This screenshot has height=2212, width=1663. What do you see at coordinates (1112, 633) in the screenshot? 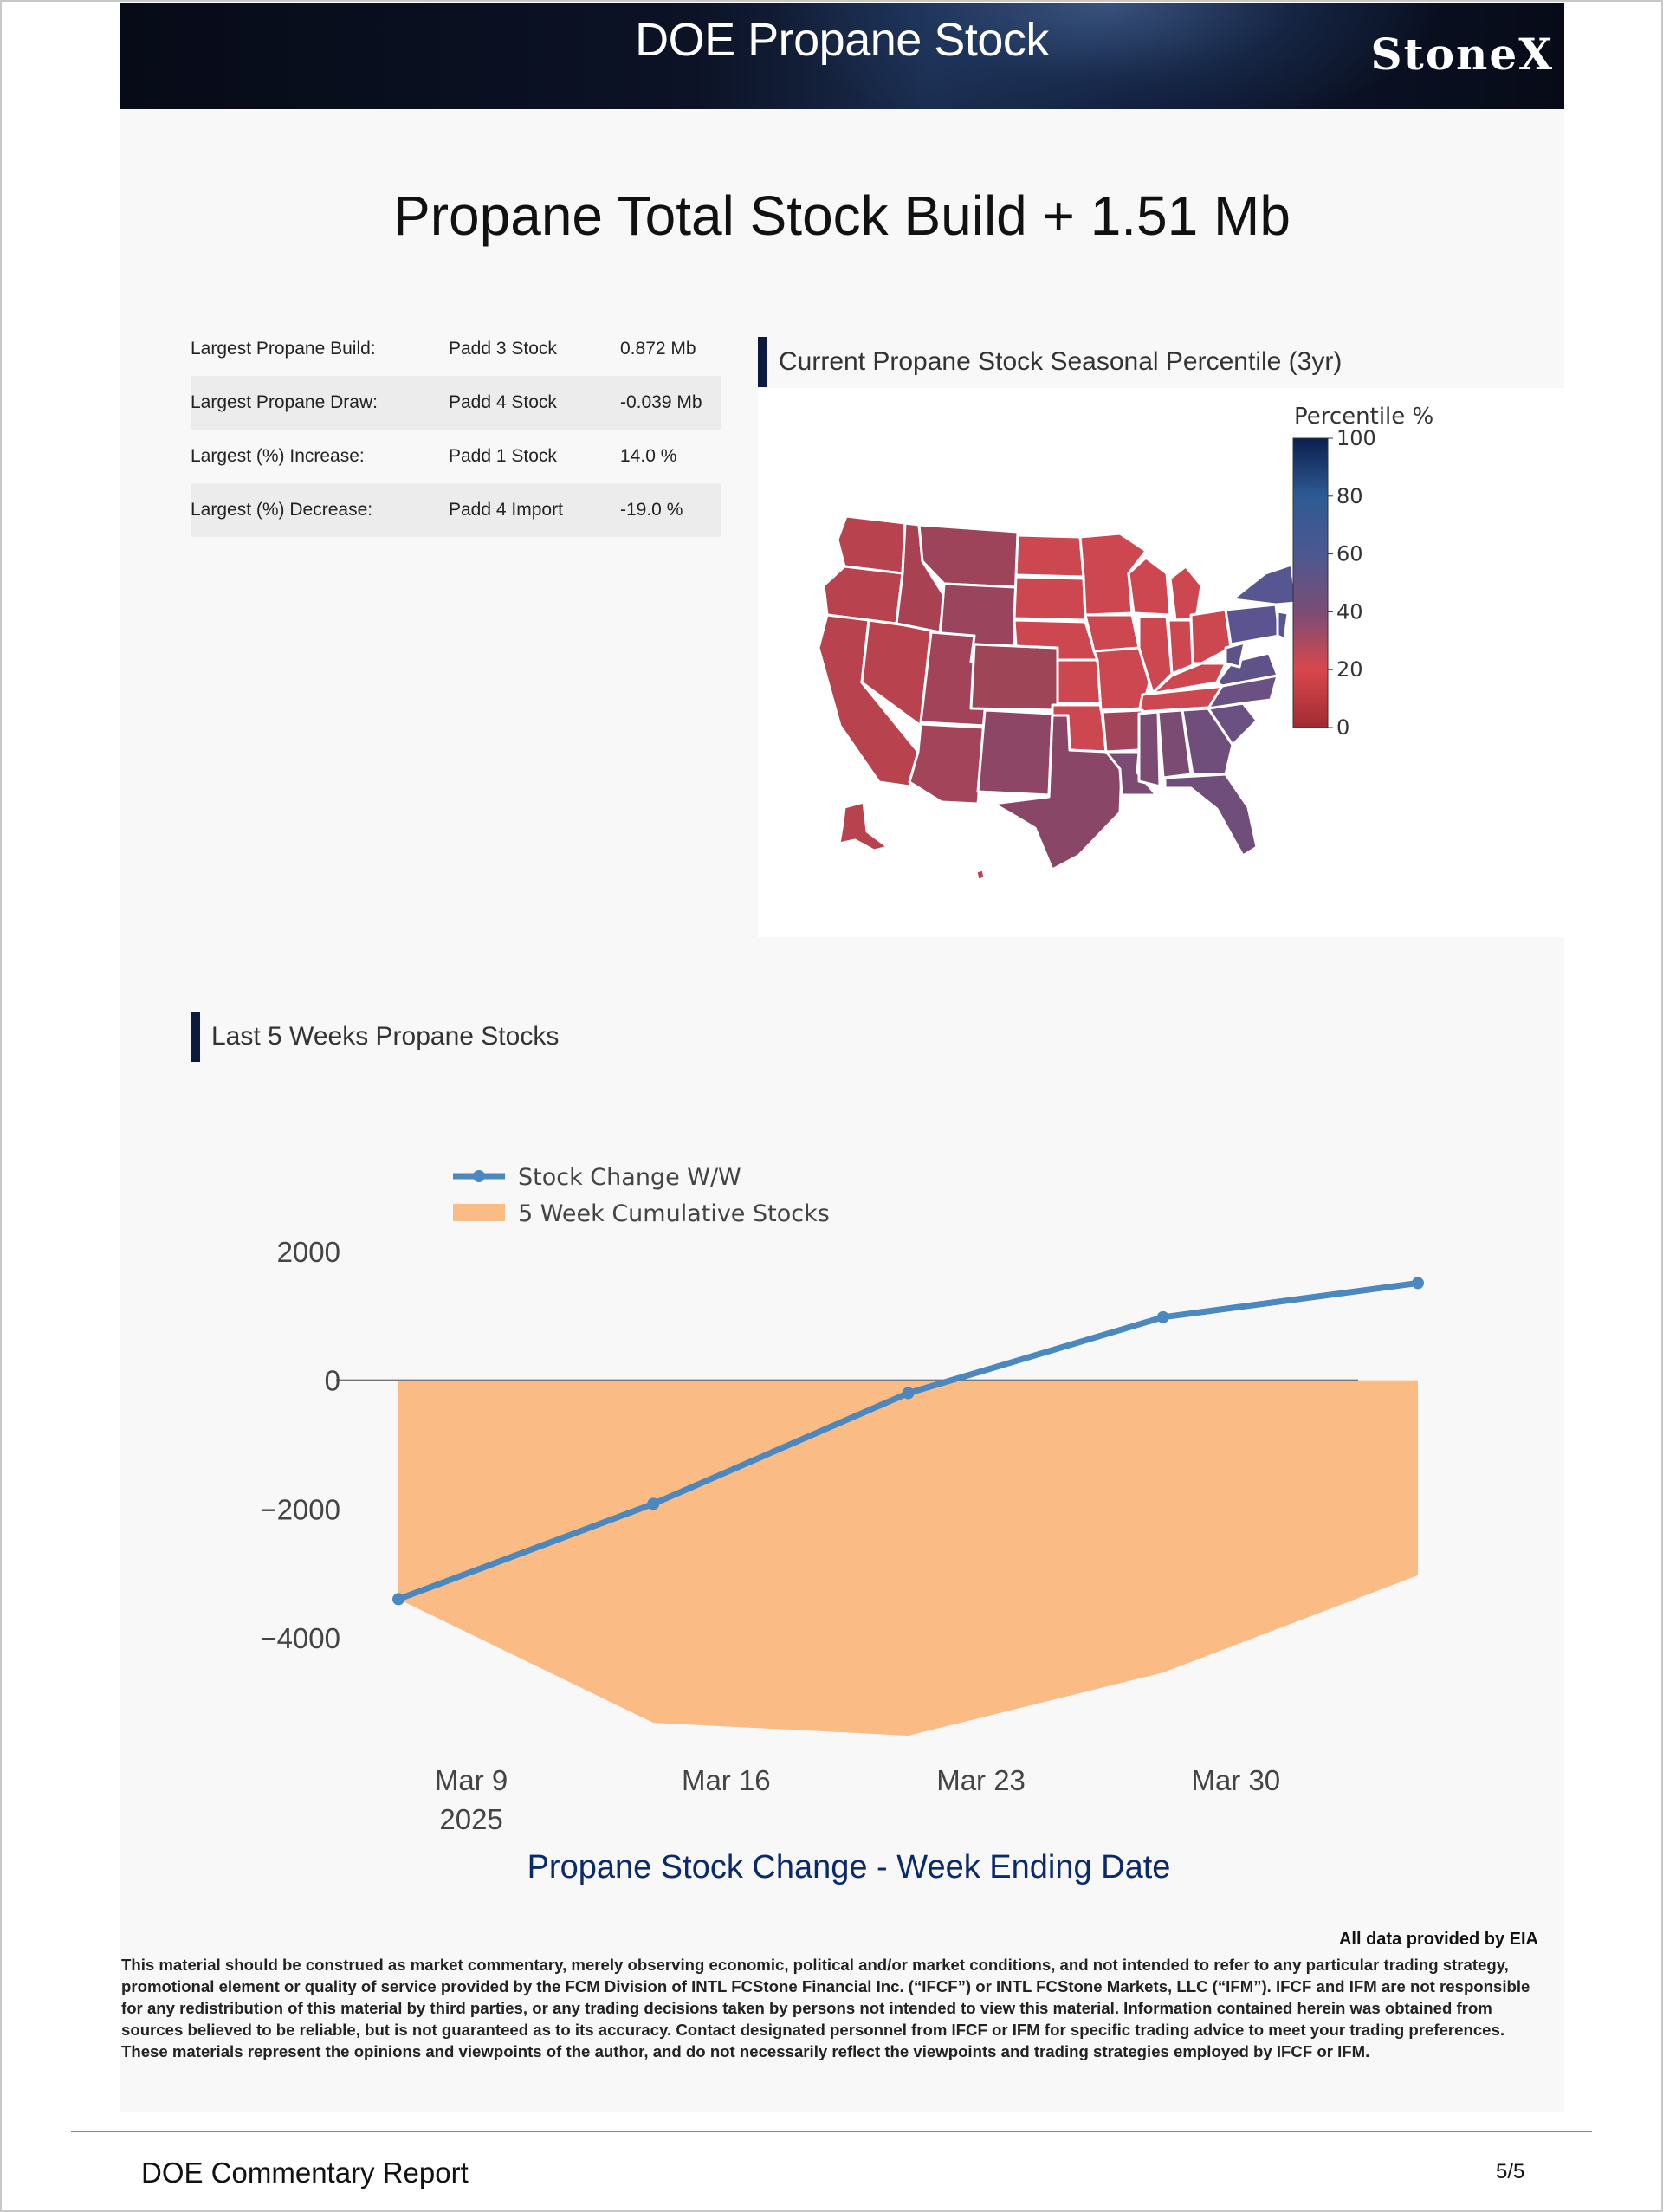
I see `state-iowa` at bounding box center [1112, 633].